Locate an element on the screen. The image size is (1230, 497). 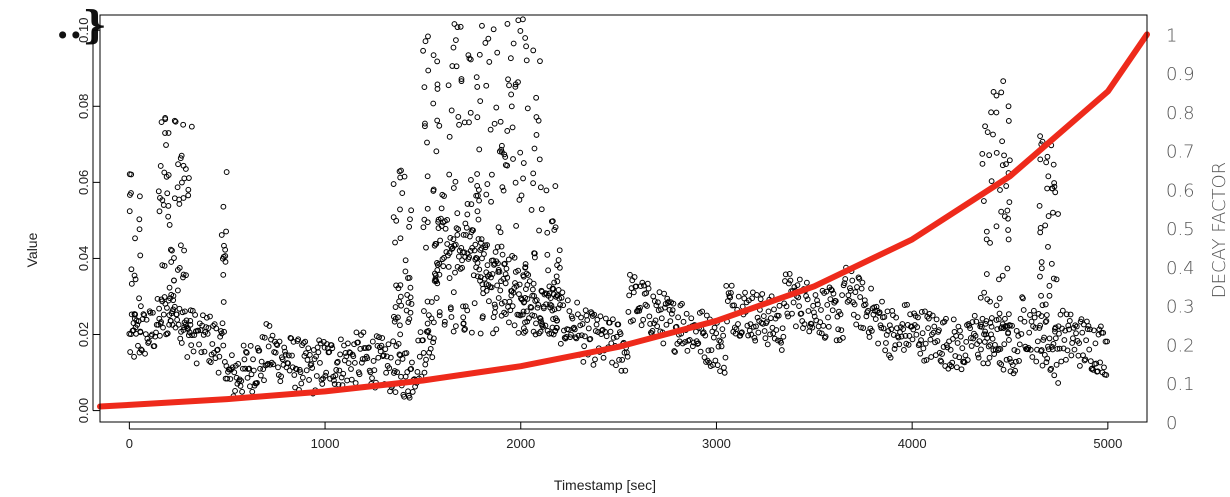
y-axis-label: Value is located at coordinates (32, 249).